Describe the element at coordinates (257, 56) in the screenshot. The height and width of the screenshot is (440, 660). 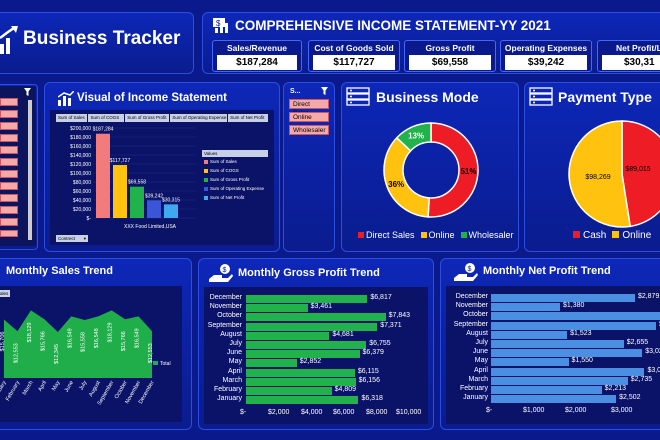
I see `kpi-sales: Sales/Revenue $187,284` at that location.